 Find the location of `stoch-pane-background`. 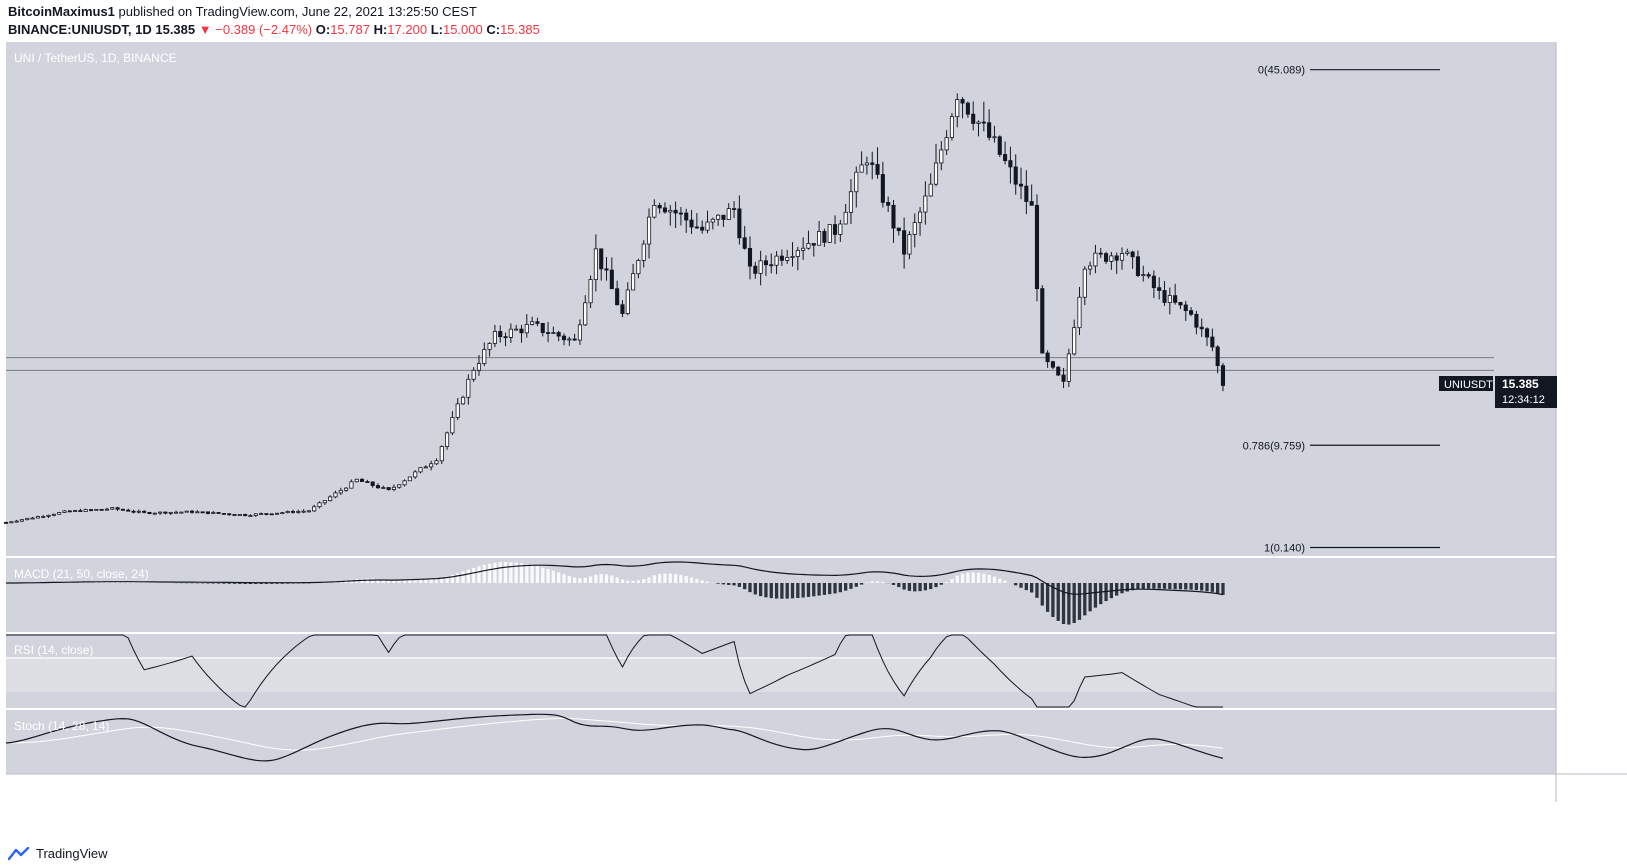

stoch-pane-background is located at coordinates (781, 742).